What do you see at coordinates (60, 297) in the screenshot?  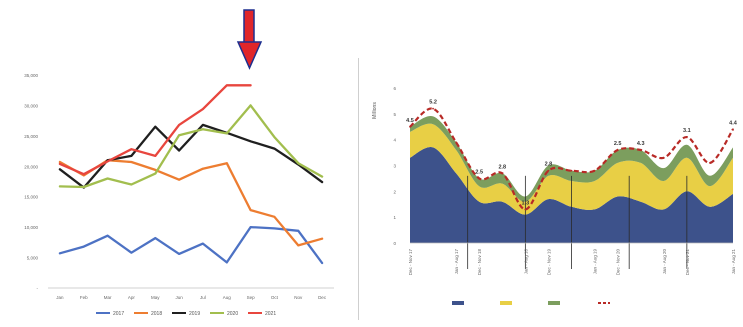 I see `x-tick-label: Jan` at bounding box center [60, 297].